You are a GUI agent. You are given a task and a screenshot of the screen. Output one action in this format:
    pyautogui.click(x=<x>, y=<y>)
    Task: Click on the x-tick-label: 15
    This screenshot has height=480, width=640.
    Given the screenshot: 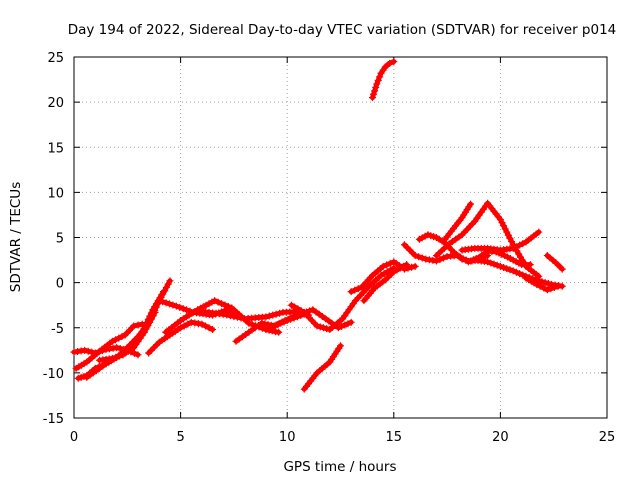 What is the action you would take?
    pyautogui.click(x=394, y=437)
    